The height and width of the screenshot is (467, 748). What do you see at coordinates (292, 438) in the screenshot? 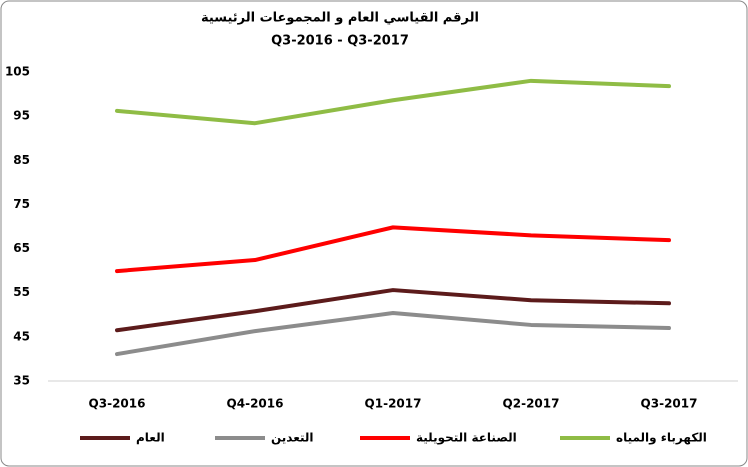
I see `legend-label: التعدين` at bounding box center [292, 438].